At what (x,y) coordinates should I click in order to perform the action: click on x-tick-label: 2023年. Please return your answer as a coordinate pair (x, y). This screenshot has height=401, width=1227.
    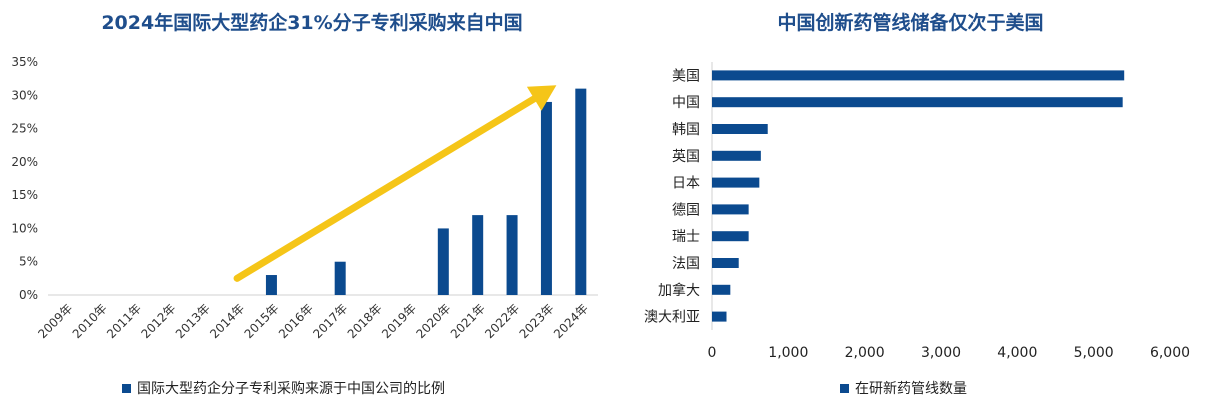
    Looking at the image, I should click on (537, 321).